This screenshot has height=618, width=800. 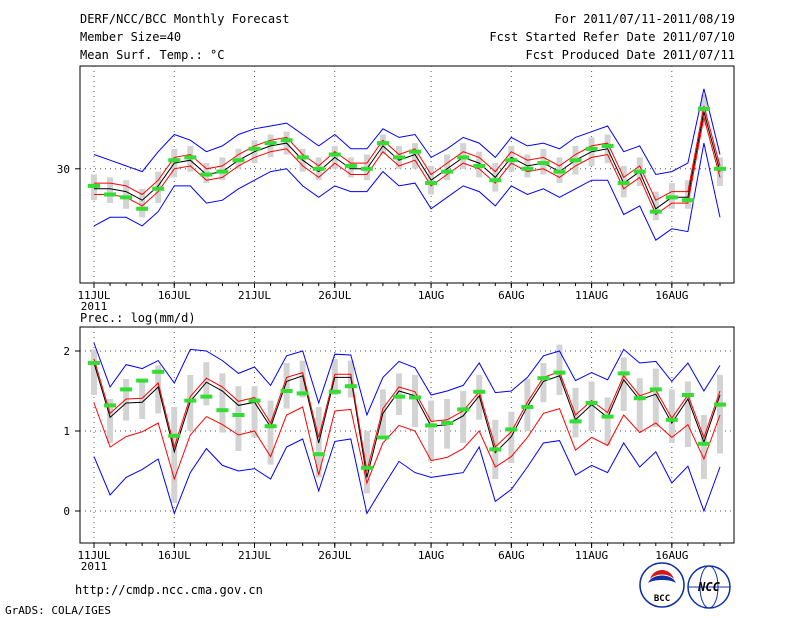 I want to click on ncc-logo: NCC, so click(x=709, y=587).